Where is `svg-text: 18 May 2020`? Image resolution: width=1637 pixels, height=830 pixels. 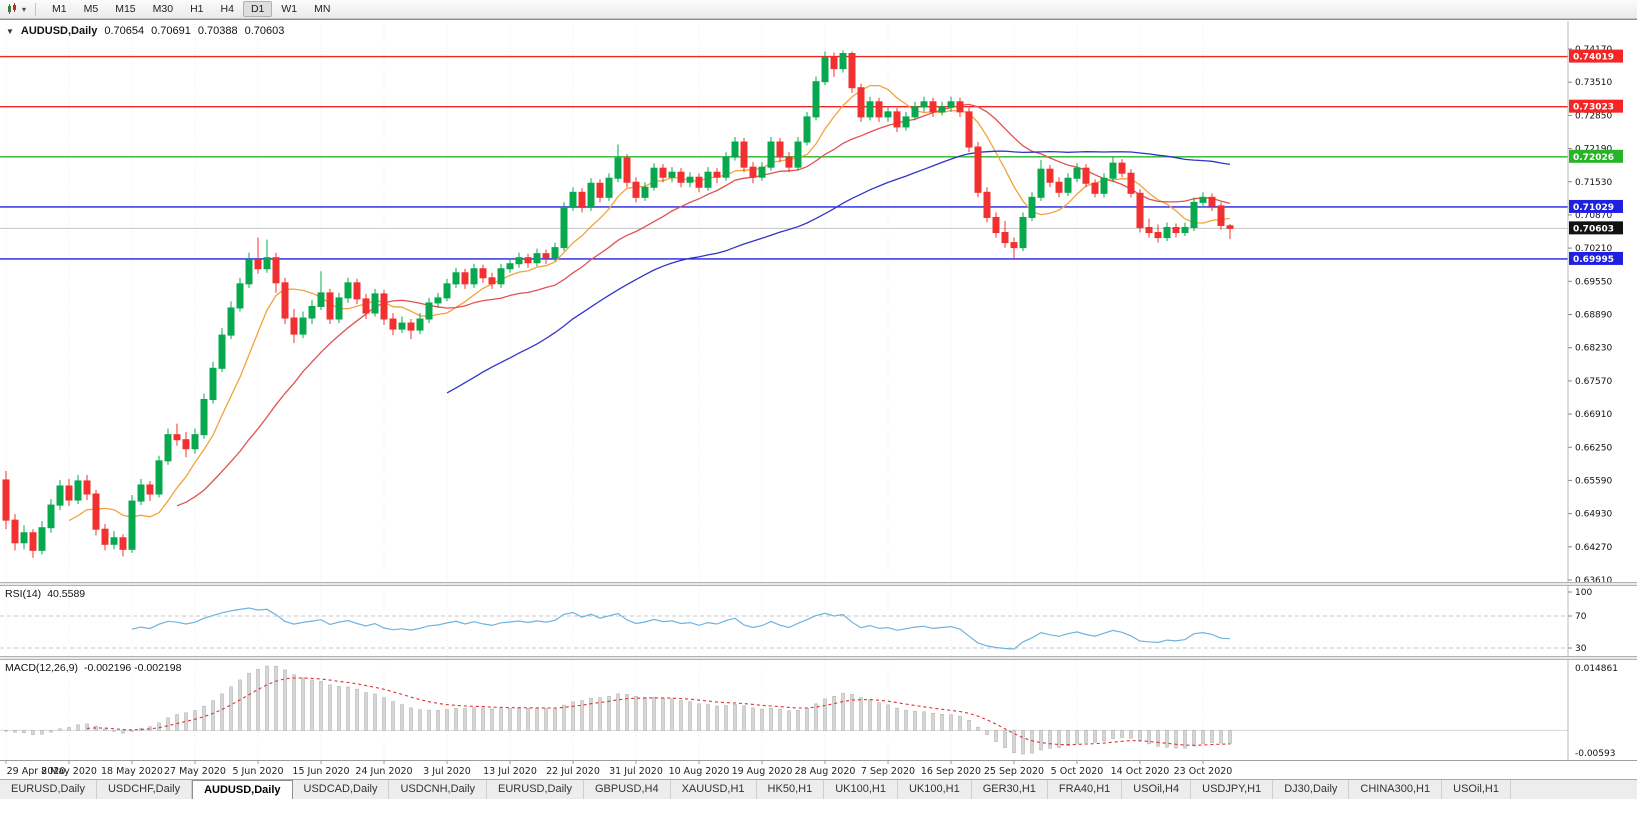
svg-text: 18 May 2020 is located at coordinates (132, 771).